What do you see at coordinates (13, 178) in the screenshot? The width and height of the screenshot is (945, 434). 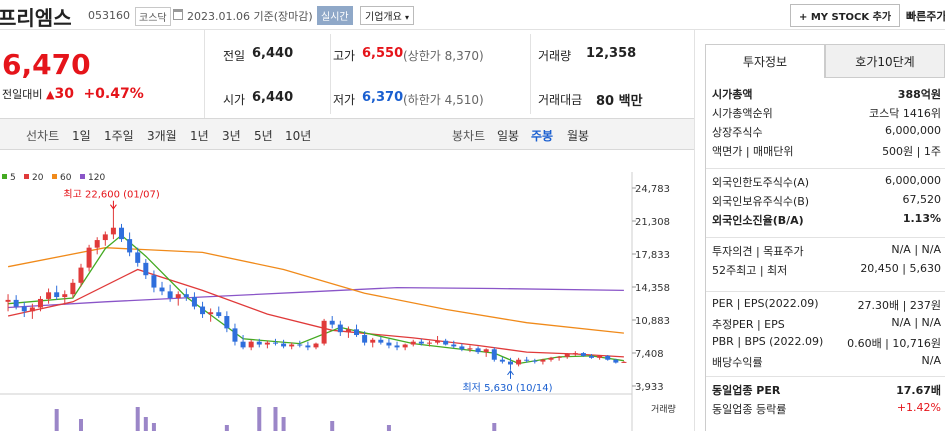 I see `legend-label: 5` at bounding box center [13, 178].